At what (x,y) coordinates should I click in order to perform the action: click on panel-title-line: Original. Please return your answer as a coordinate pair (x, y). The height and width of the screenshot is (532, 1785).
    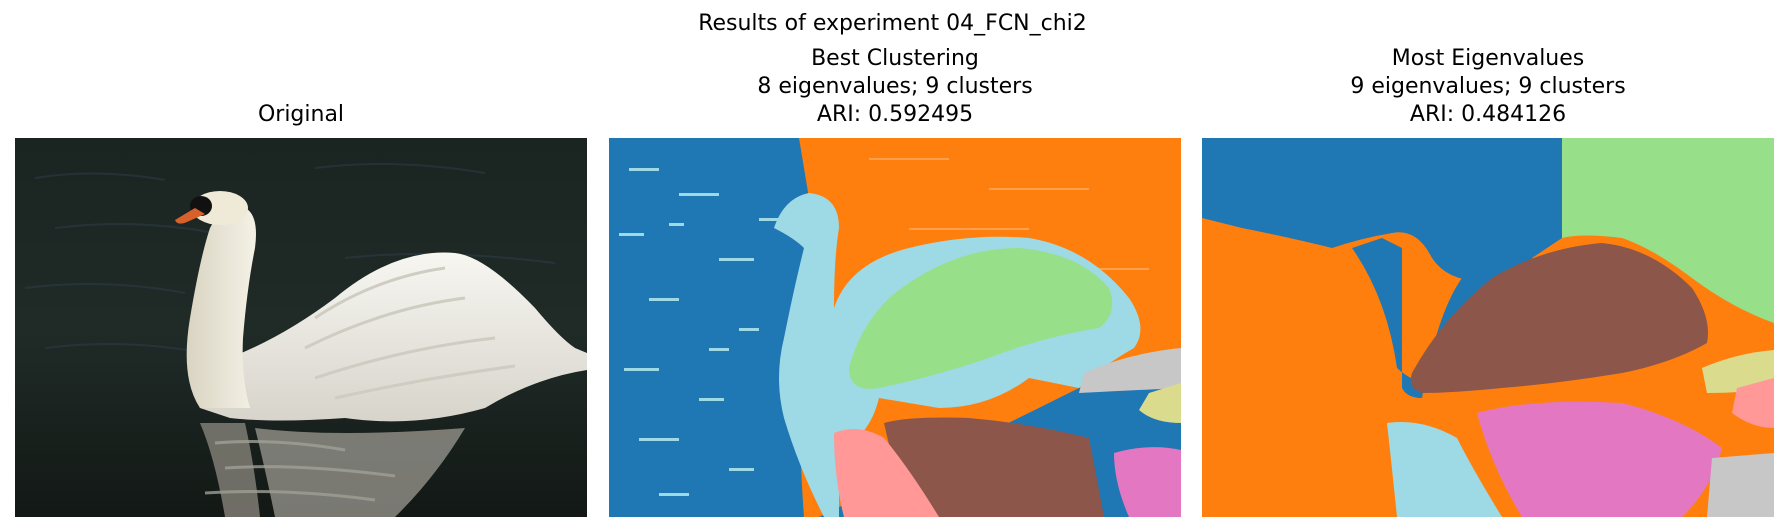
    Looking at the image, I should click on (301, 114).